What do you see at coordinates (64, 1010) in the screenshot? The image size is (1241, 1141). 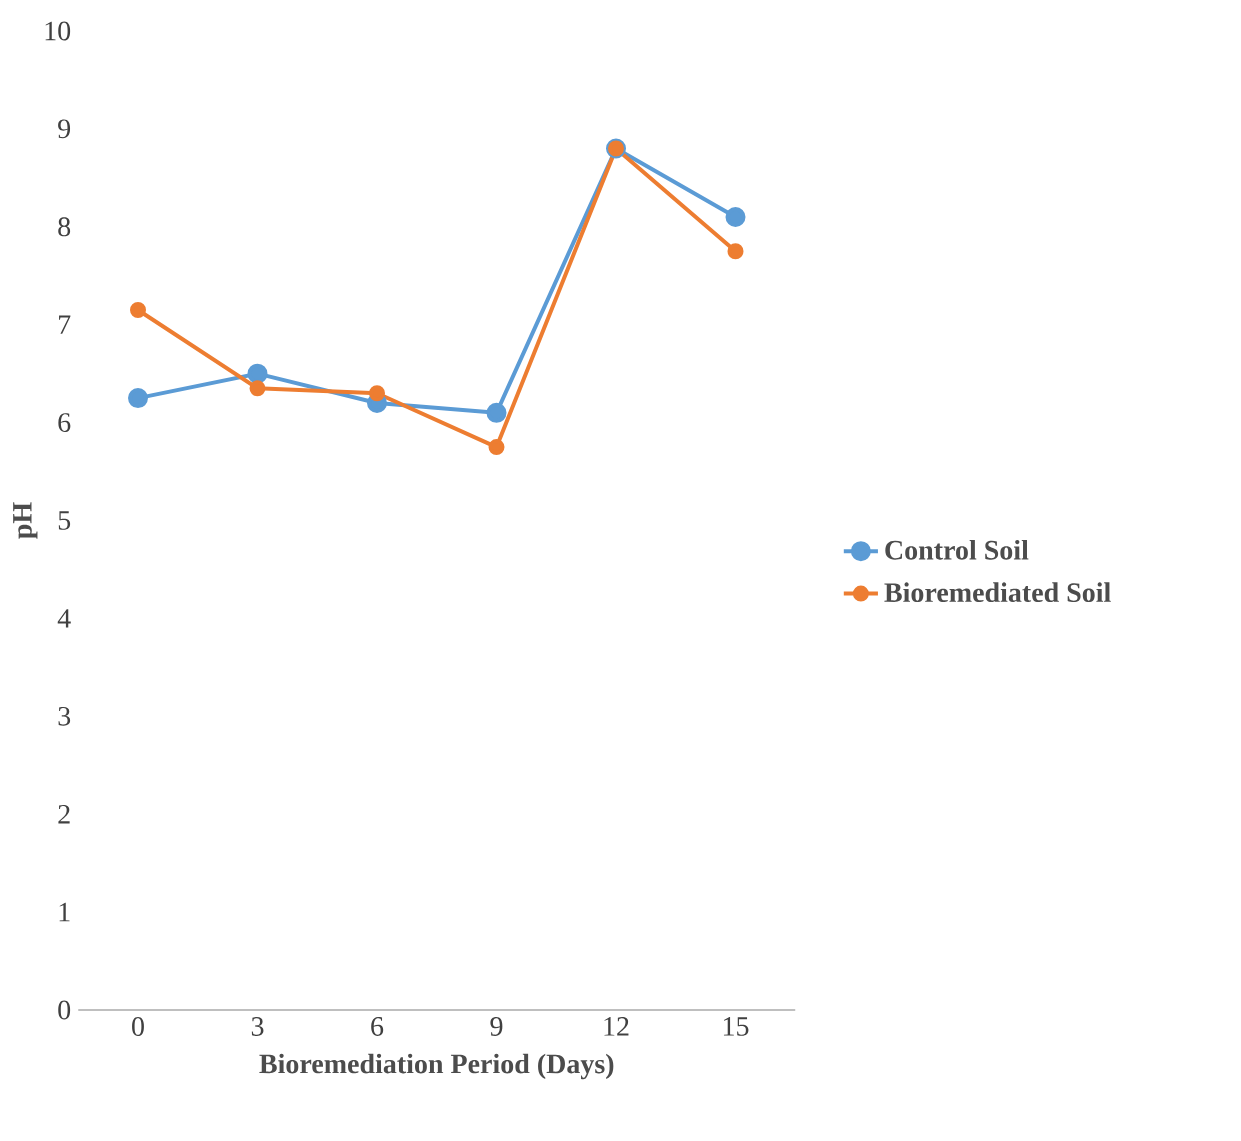 I see `y-tick-label: 0` at bounding box center [64, 1010].